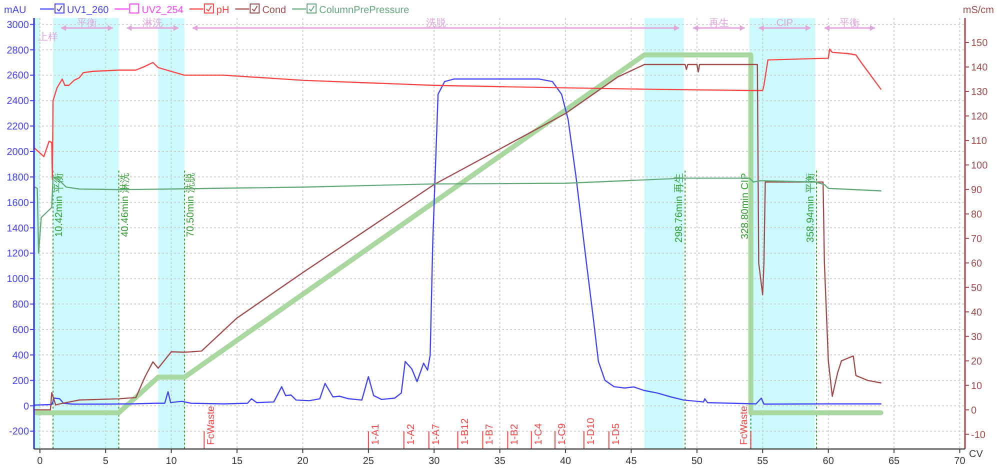 The height and width of the screenshot is (468, 997). I want to click on y-tick-label: 600, so click(21, 330).